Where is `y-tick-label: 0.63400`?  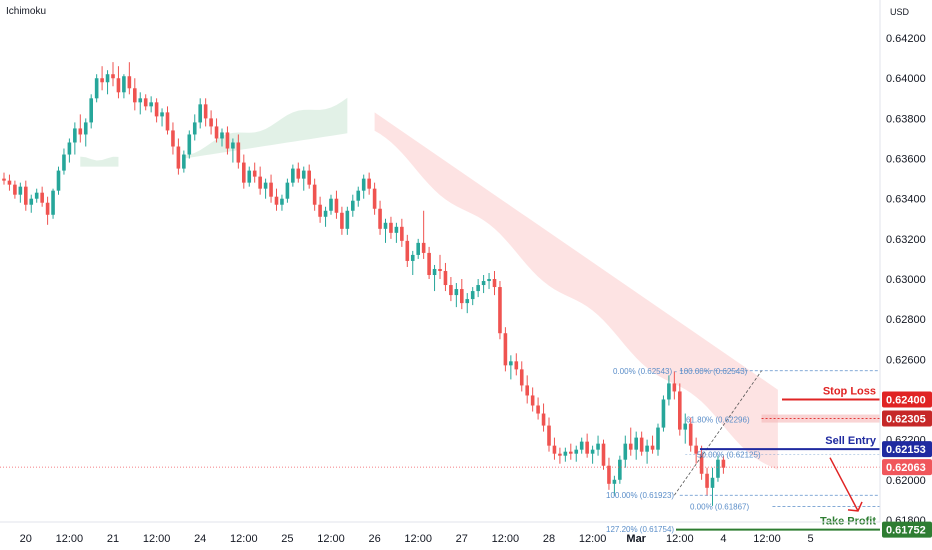
y-tick-label: 0.63400 is located at coordinates (906, 200).